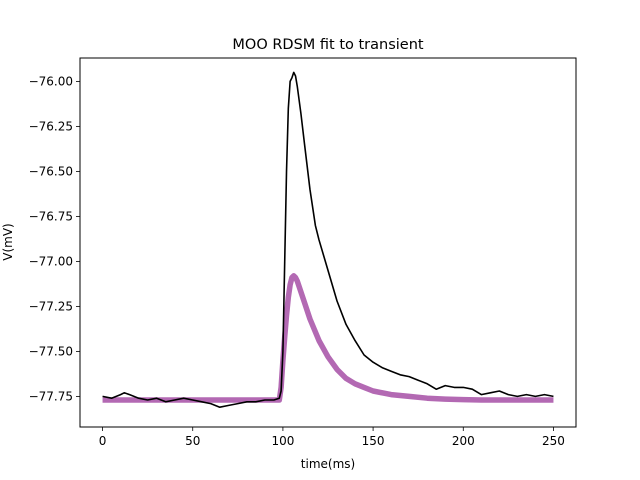 The height and width of the screenshot is (480, 640). I want to click on x-tick-label: 100, so click(282, 441).